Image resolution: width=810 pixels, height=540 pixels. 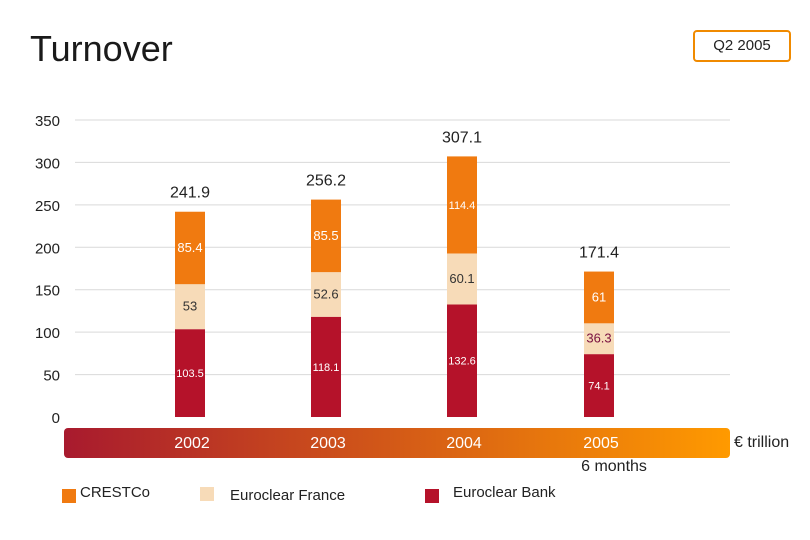 I want to click on data-label: 85.5, so click(x=325, y=235).